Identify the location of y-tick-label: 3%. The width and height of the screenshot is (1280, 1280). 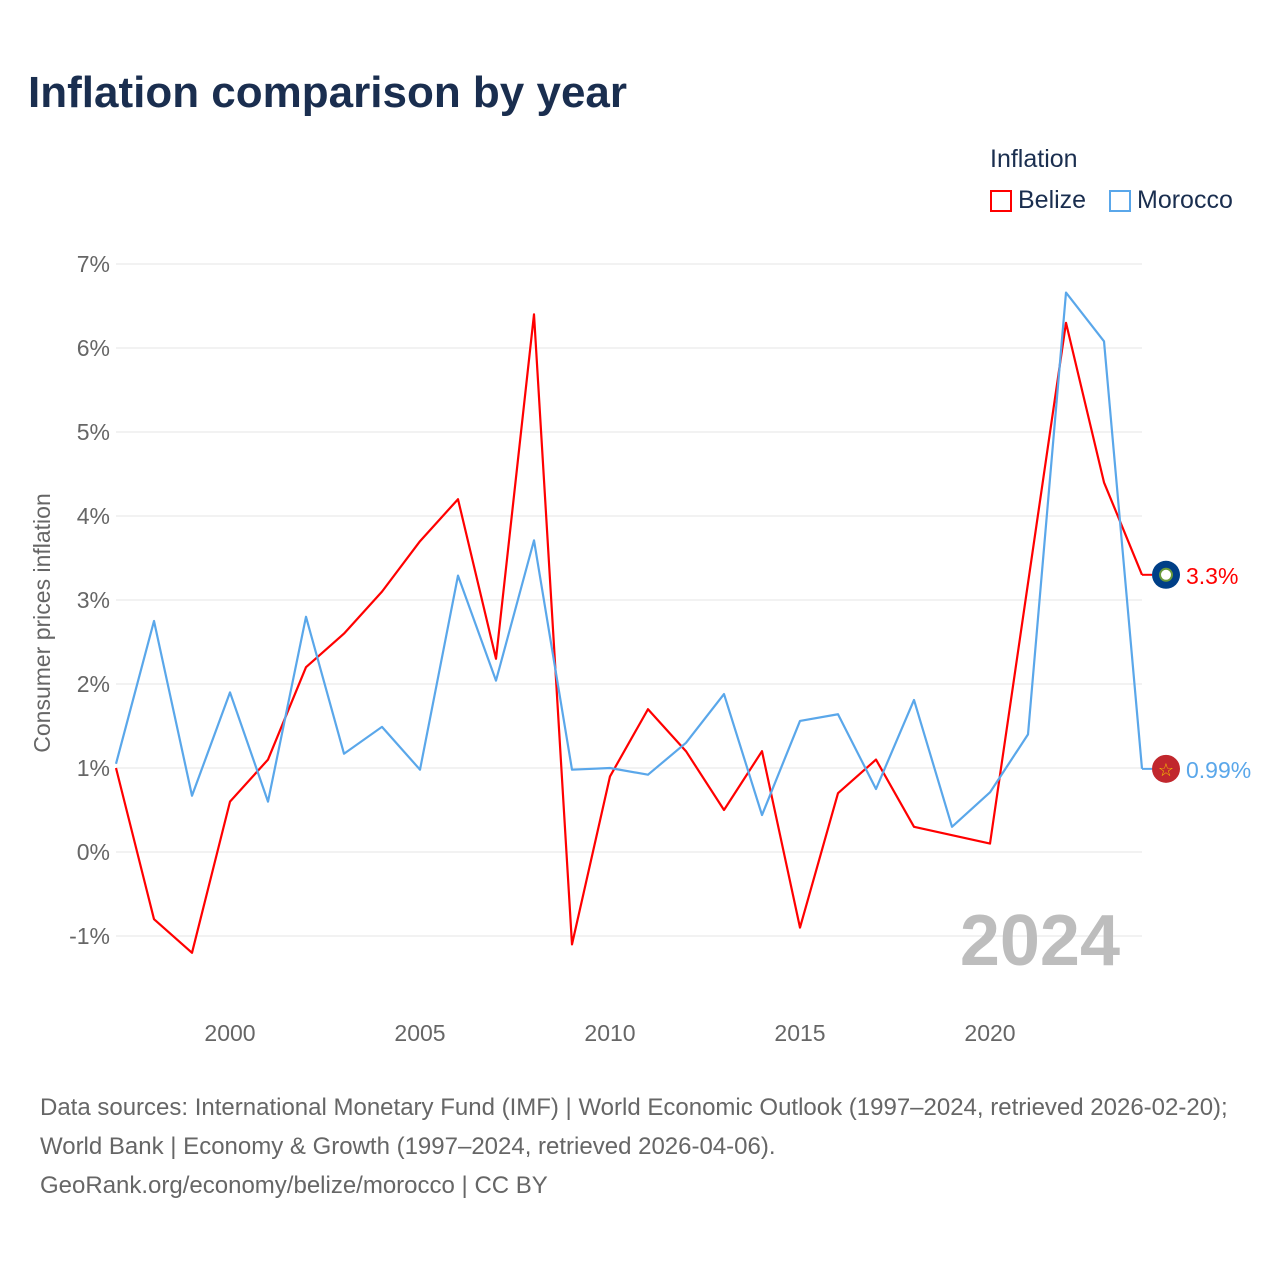
(93, 600).